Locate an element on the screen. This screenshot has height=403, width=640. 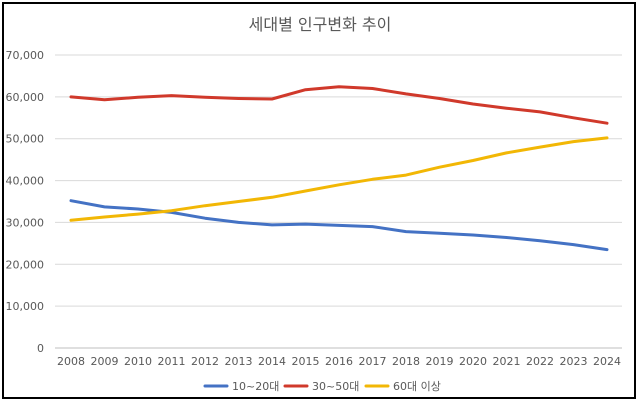
x-tick-label: 2020 is located at coordinates (473, 361).